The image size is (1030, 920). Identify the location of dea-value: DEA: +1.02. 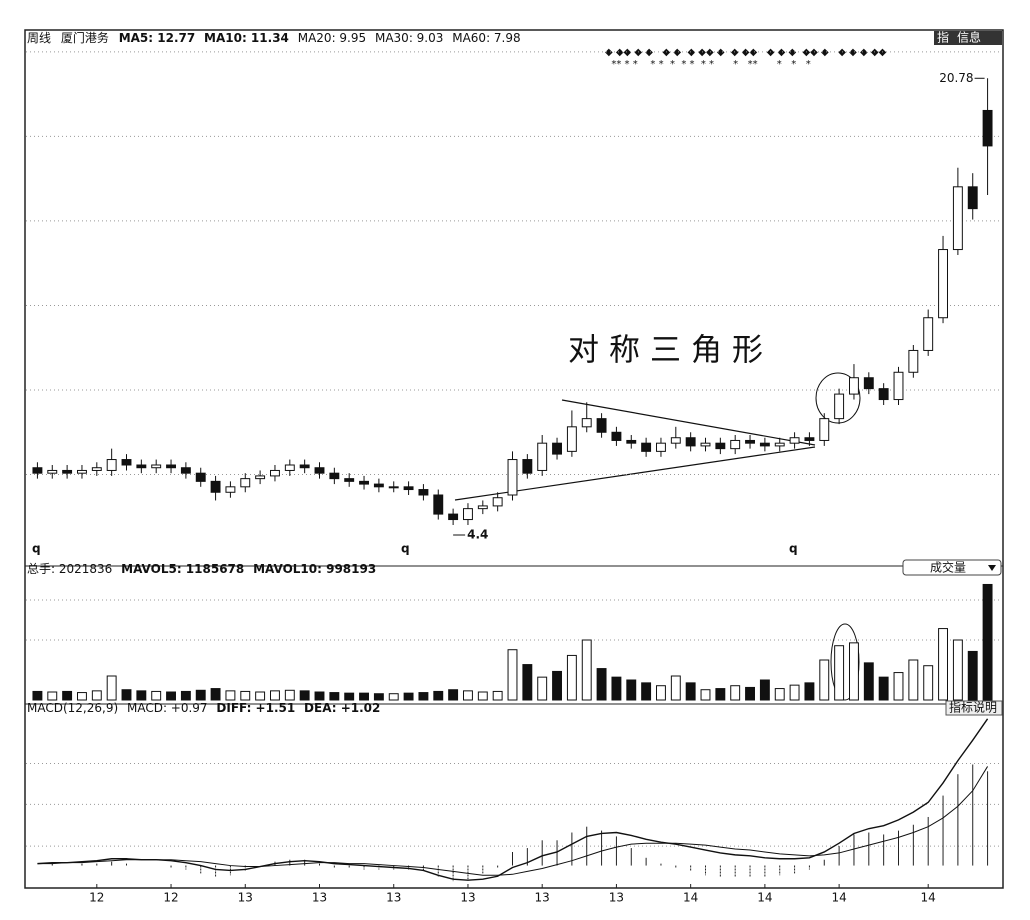
(342, 708).